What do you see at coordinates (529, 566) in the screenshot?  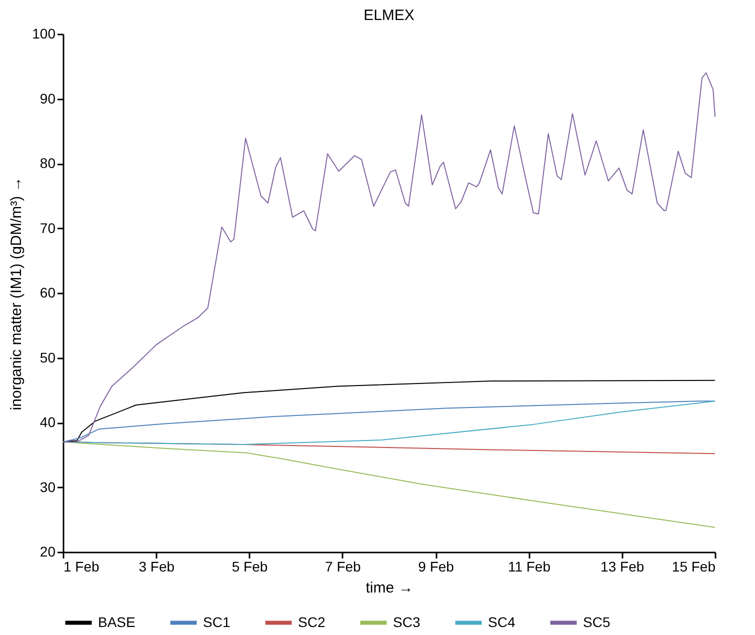 I see `x-tick-label: 11 Feb` at bounding box center [529, 566].